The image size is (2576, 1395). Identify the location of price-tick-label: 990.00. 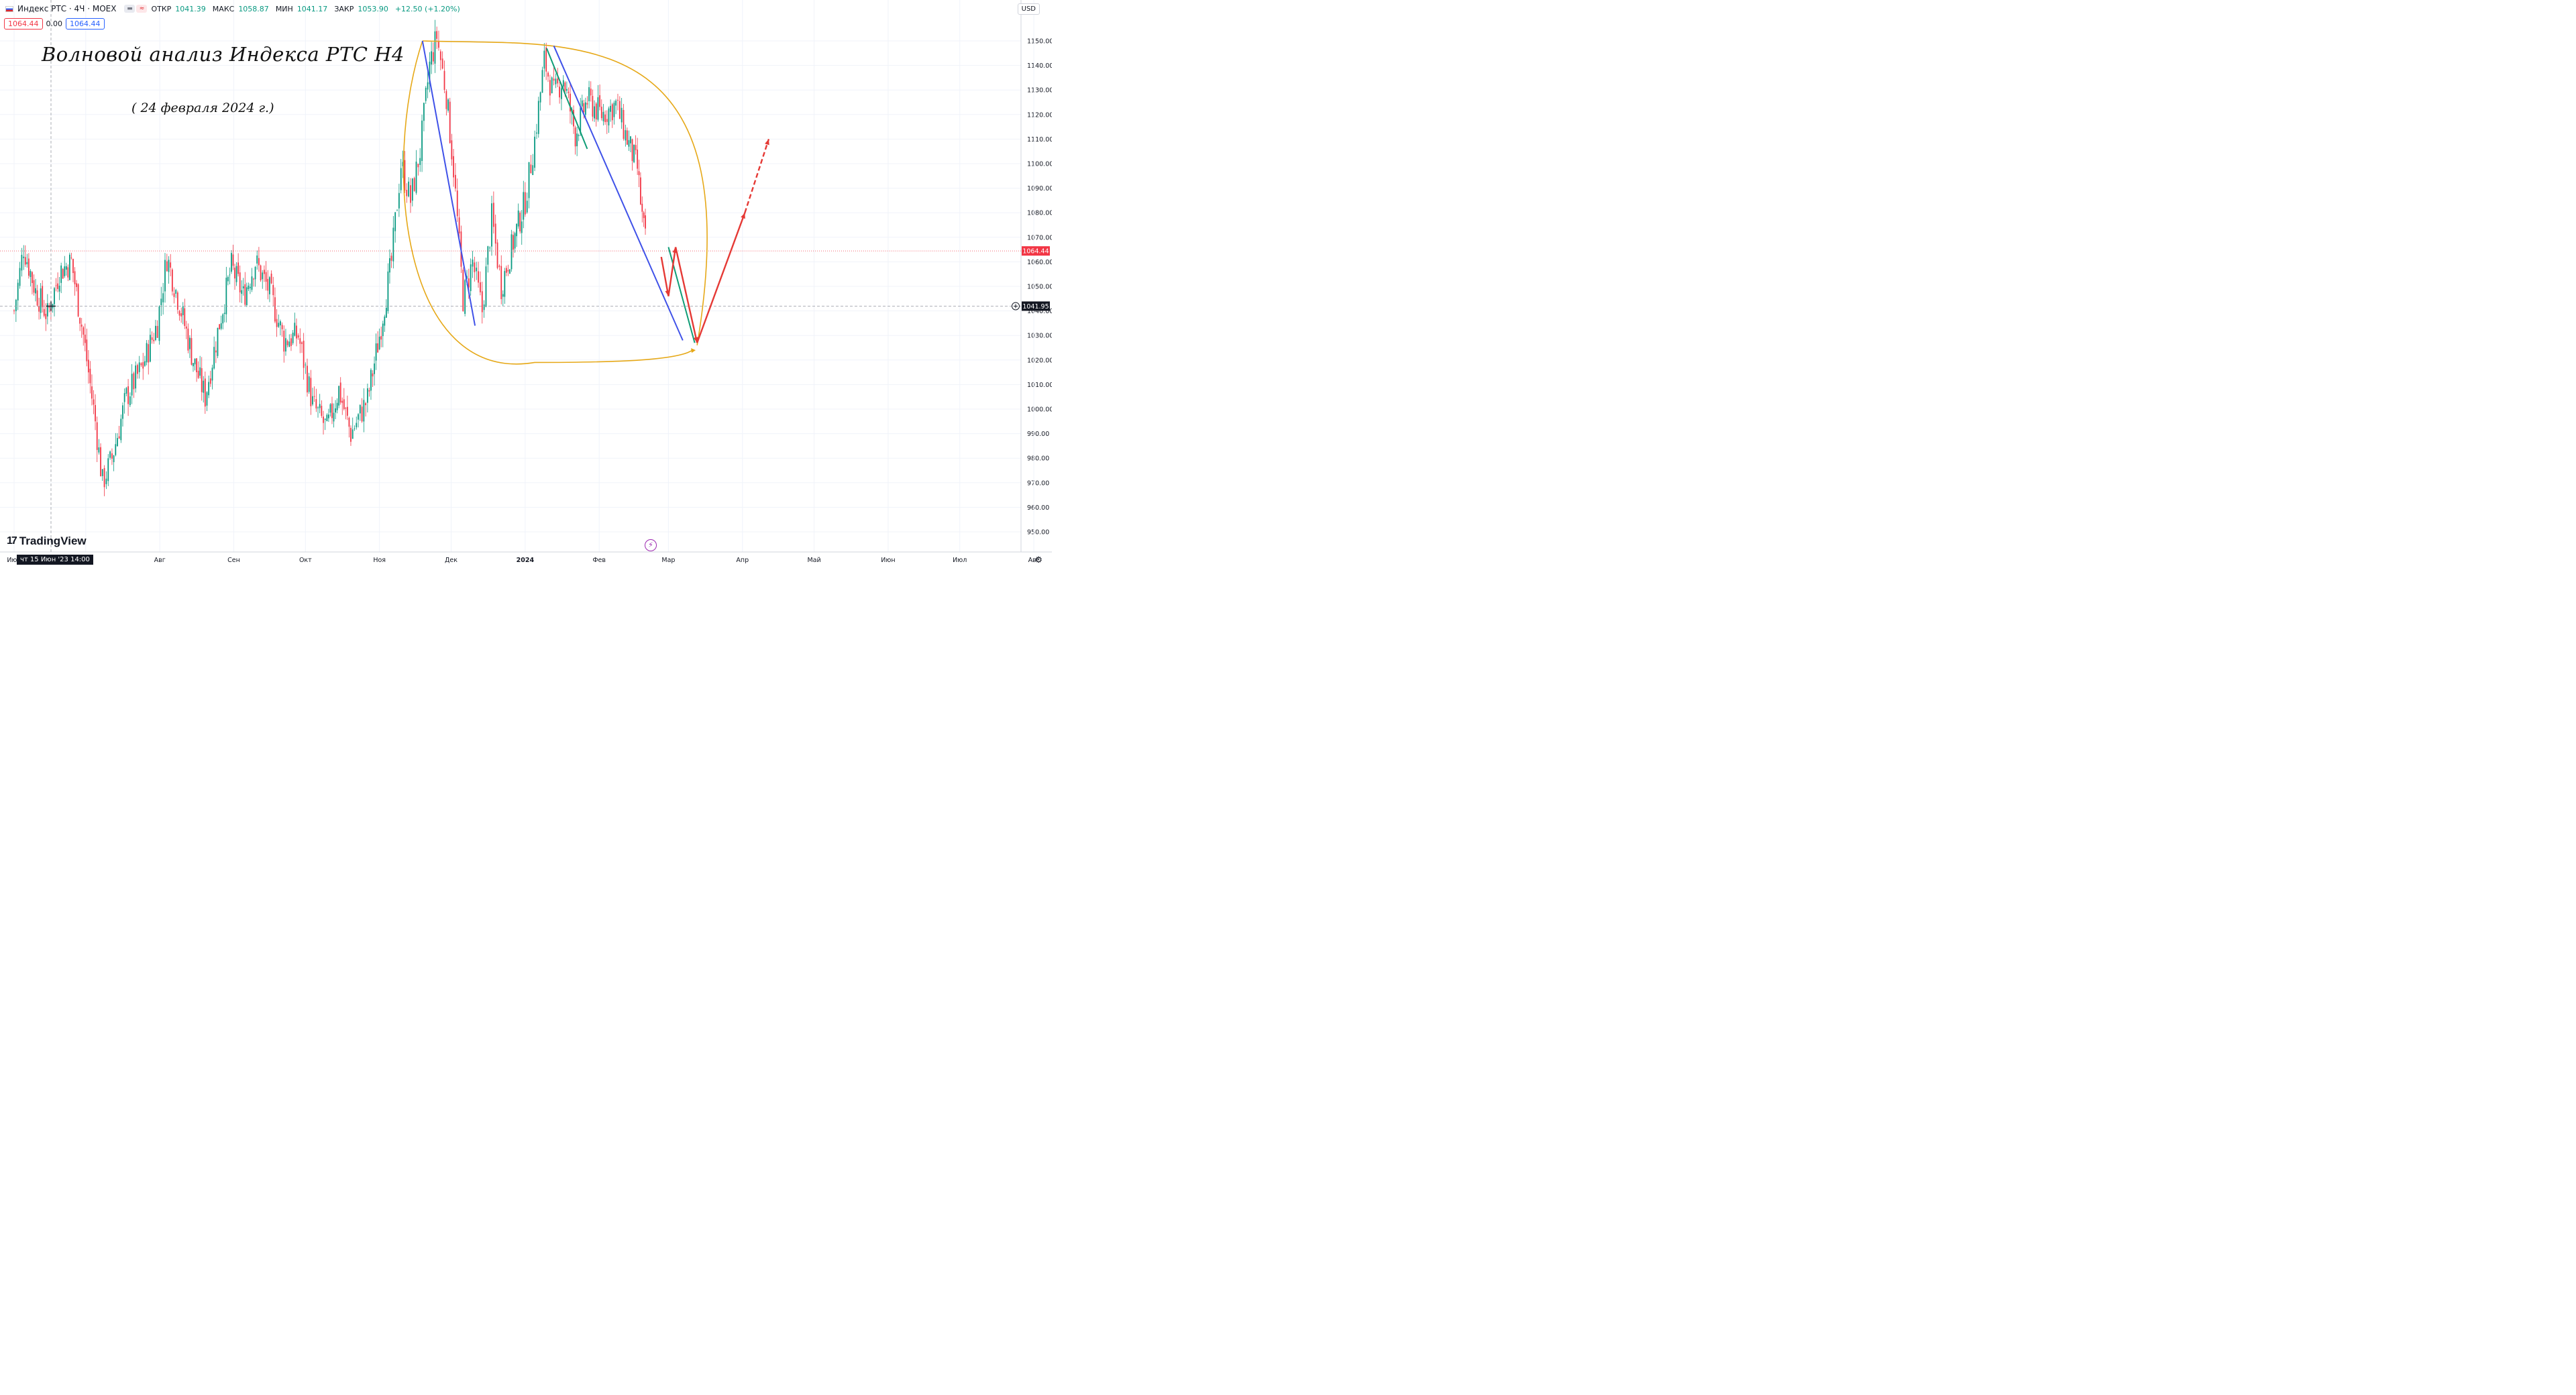
(1038, 434).